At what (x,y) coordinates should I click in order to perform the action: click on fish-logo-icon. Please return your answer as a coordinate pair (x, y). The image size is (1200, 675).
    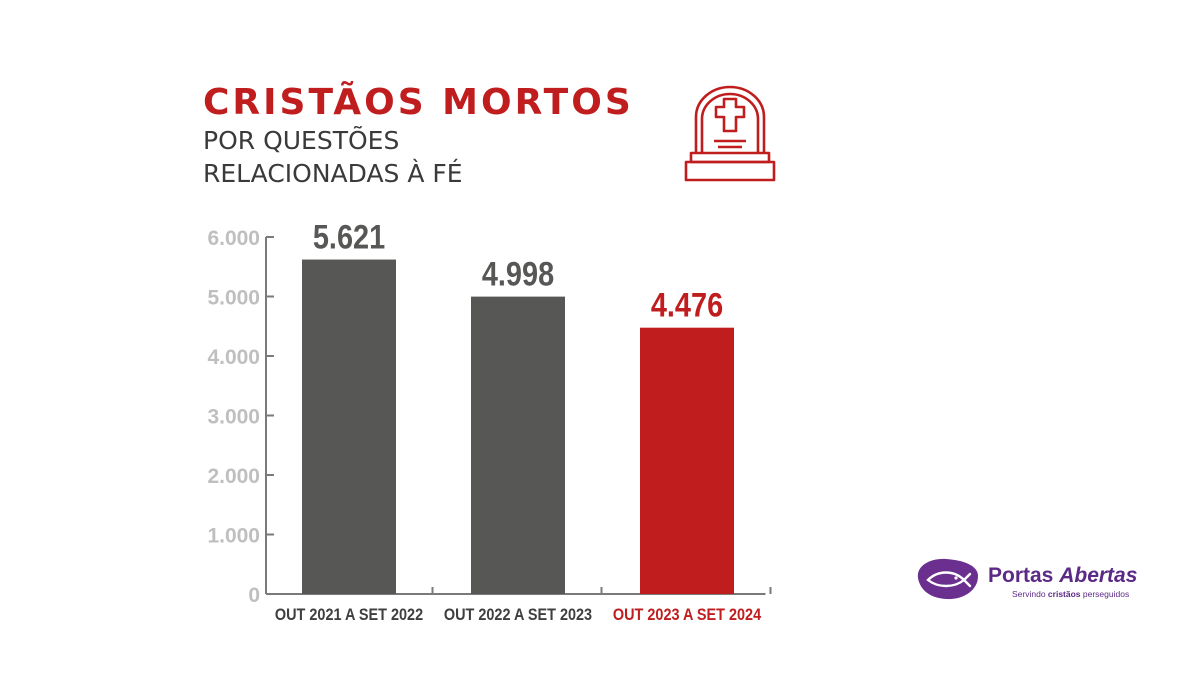
    Looking at the image, I should click on (947, 579).